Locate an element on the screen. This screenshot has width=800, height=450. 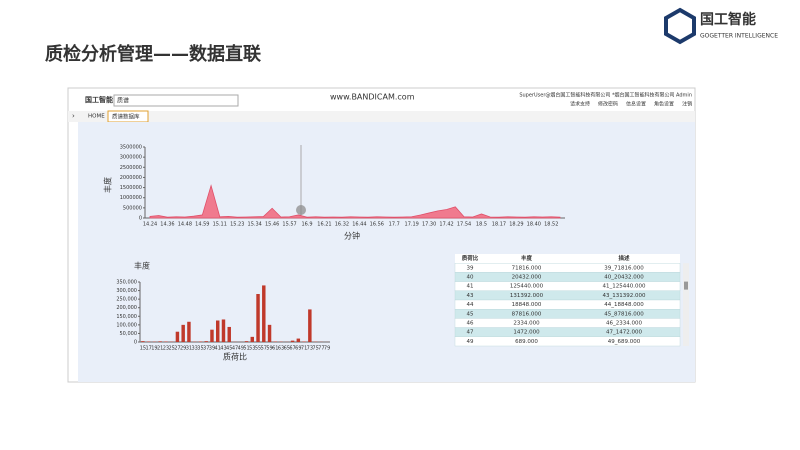
y-tick-label: 1000000 is located at coordinates (131, 198).